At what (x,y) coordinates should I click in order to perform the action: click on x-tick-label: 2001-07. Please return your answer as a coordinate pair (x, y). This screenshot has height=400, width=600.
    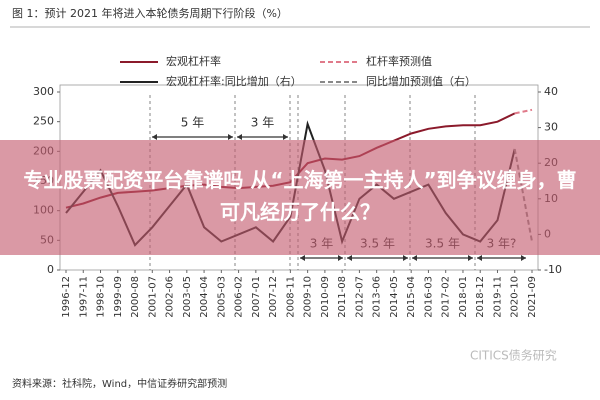
    Looking at the image, I should click on (152, 297).